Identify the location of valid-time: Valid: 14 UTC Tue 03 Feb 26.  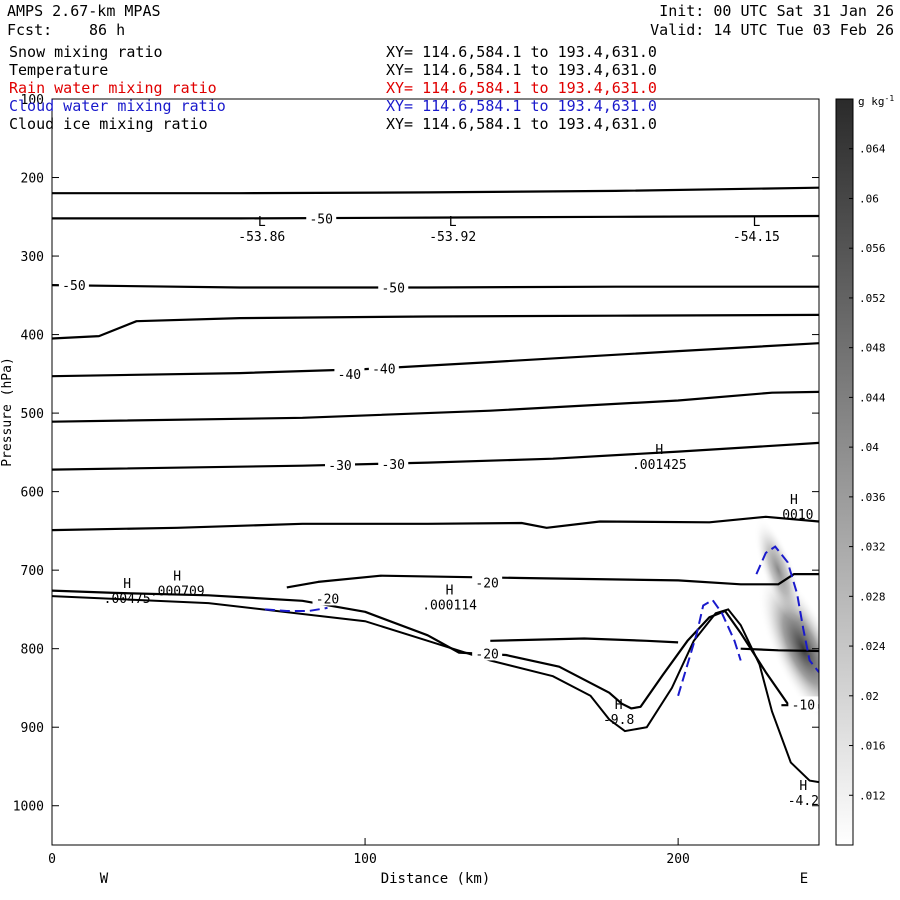
(772, 30).